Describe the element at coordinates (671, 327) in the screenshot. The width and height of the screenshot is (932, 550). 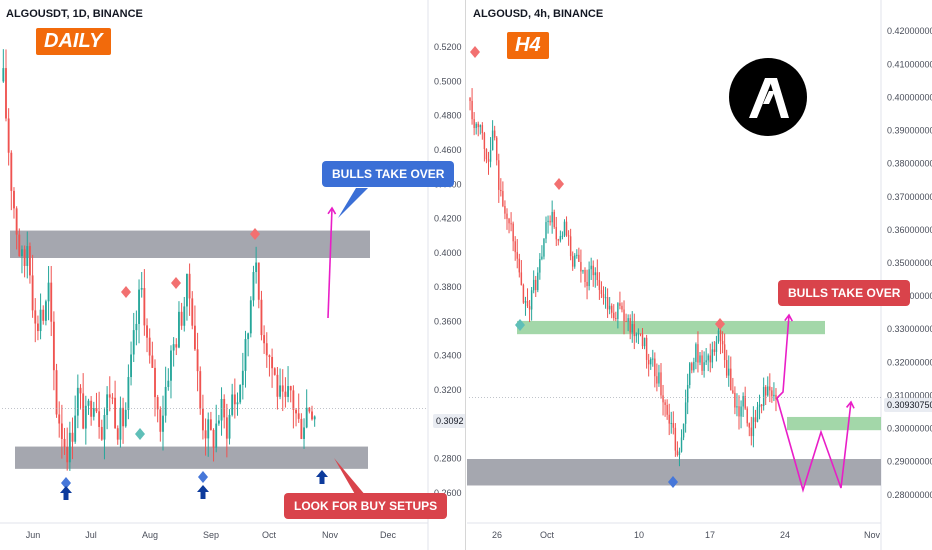
I see `h4-resistance-zone` at that location.